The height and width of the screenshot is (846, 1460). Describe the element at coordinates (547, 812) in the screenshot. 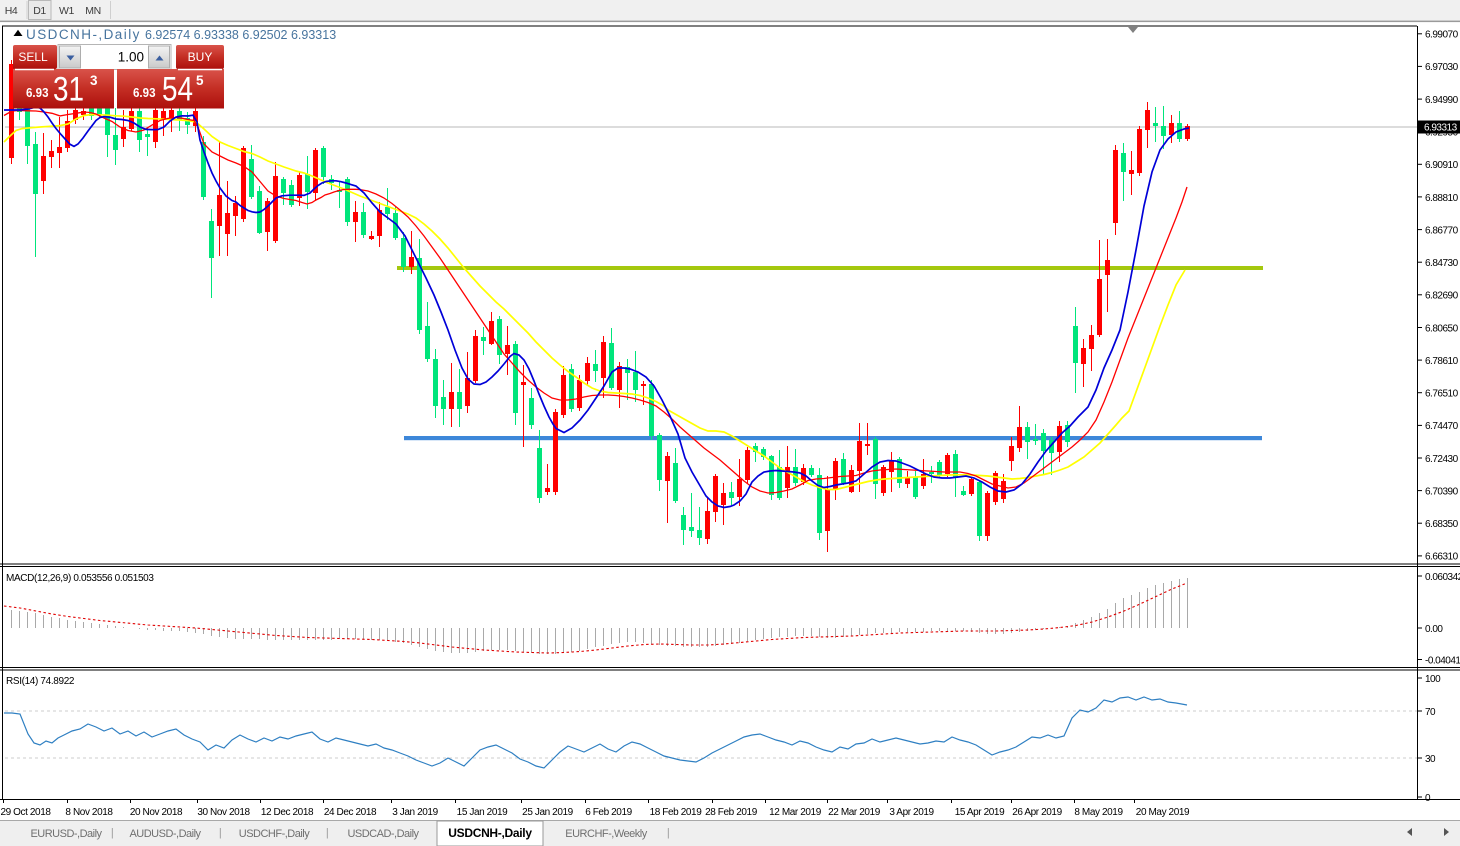

I see `svg-text: 25 Jan 2019` at that location.